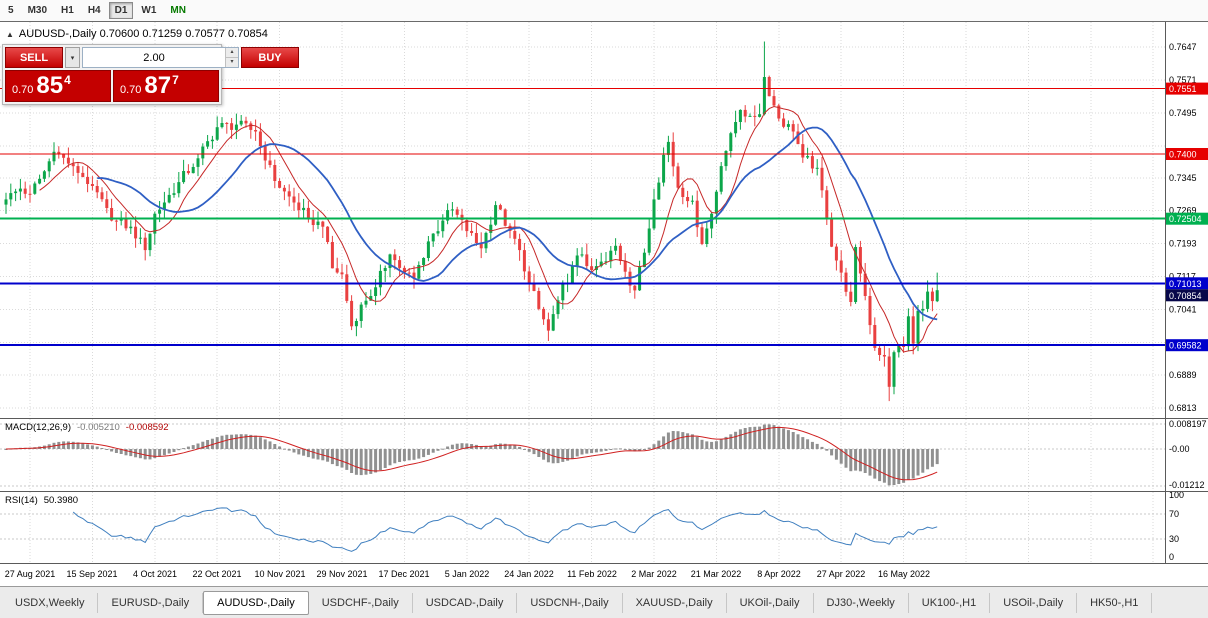  What do you see at coordinates (1183, 309) in the screenshot?
I see `svg-text: 0.7041` at bounding box center [1183, 309].